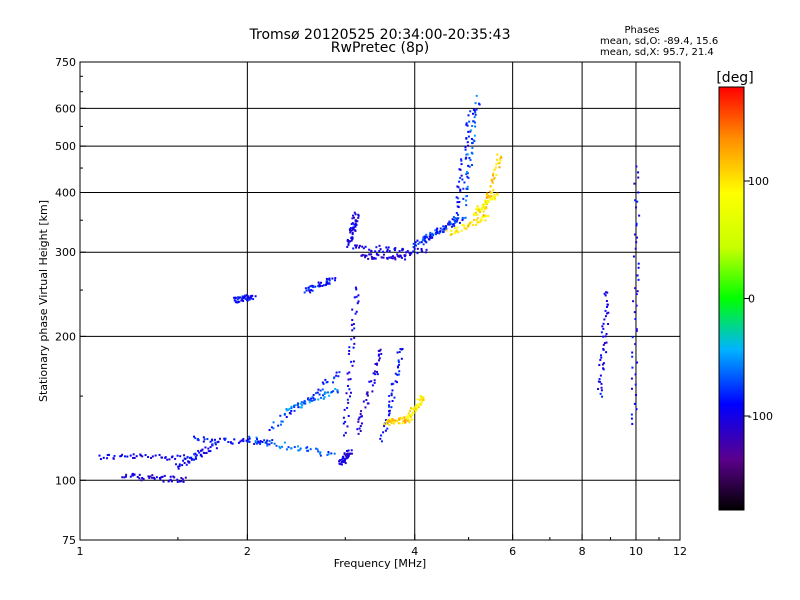  Describe the element at coordinates (659, 41) in the screenshot. I see `phases-line-o: mean, sd,O: -89.4, 15.6` at that location.